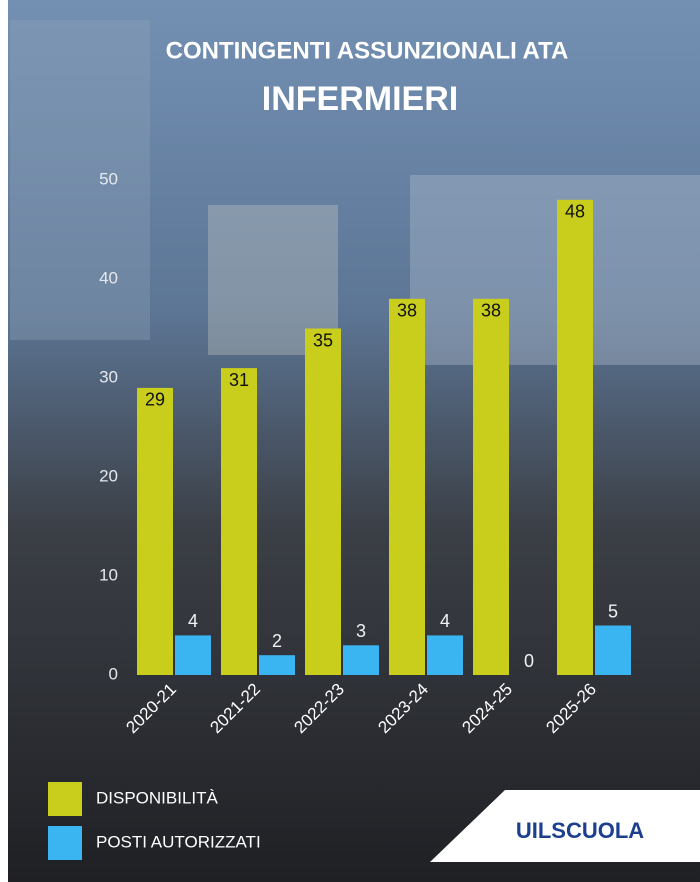 The width and height of the screenshot is (700, 882). I want to click on value-label: 0, so click(529, 661).